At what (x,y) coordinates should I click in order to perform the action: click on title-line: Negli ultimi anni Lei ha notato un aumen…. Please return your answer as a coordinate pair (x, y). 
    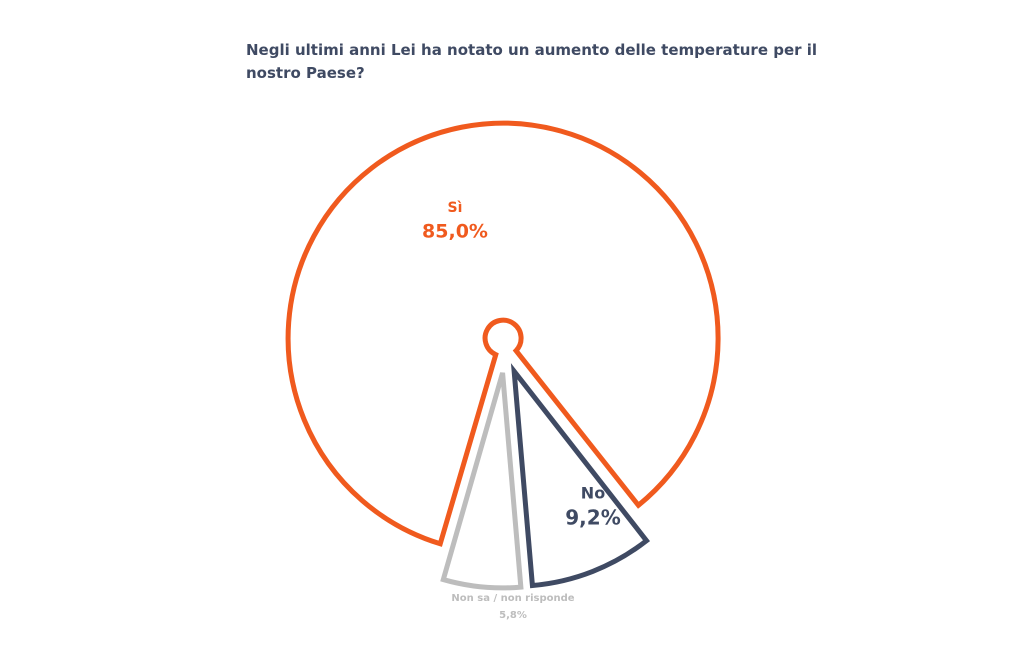
    Looking at the image, I should click on (531, 50).